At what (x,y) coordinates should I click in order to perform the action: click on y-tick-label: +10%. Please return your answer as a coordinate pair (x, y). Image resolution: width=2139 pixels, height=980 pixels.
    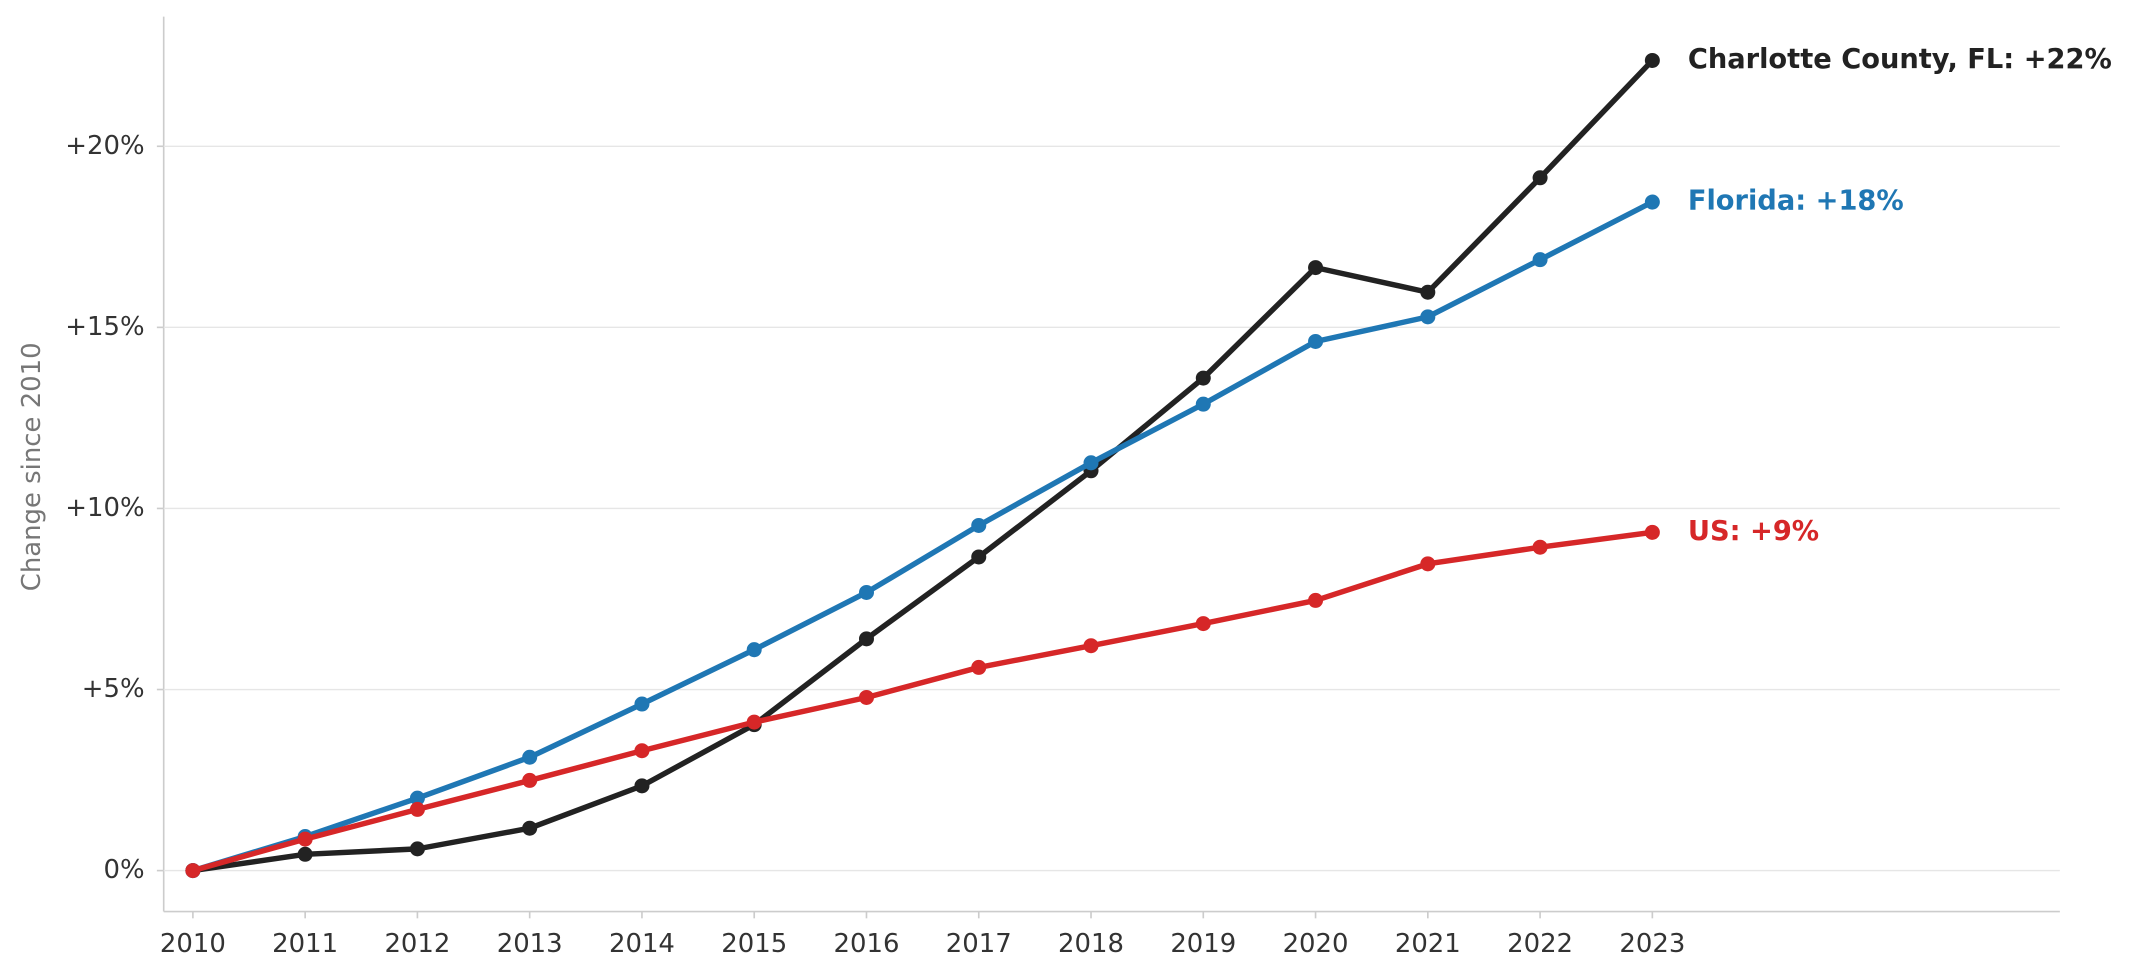
    Looking at the image, I should click on (104, 508).